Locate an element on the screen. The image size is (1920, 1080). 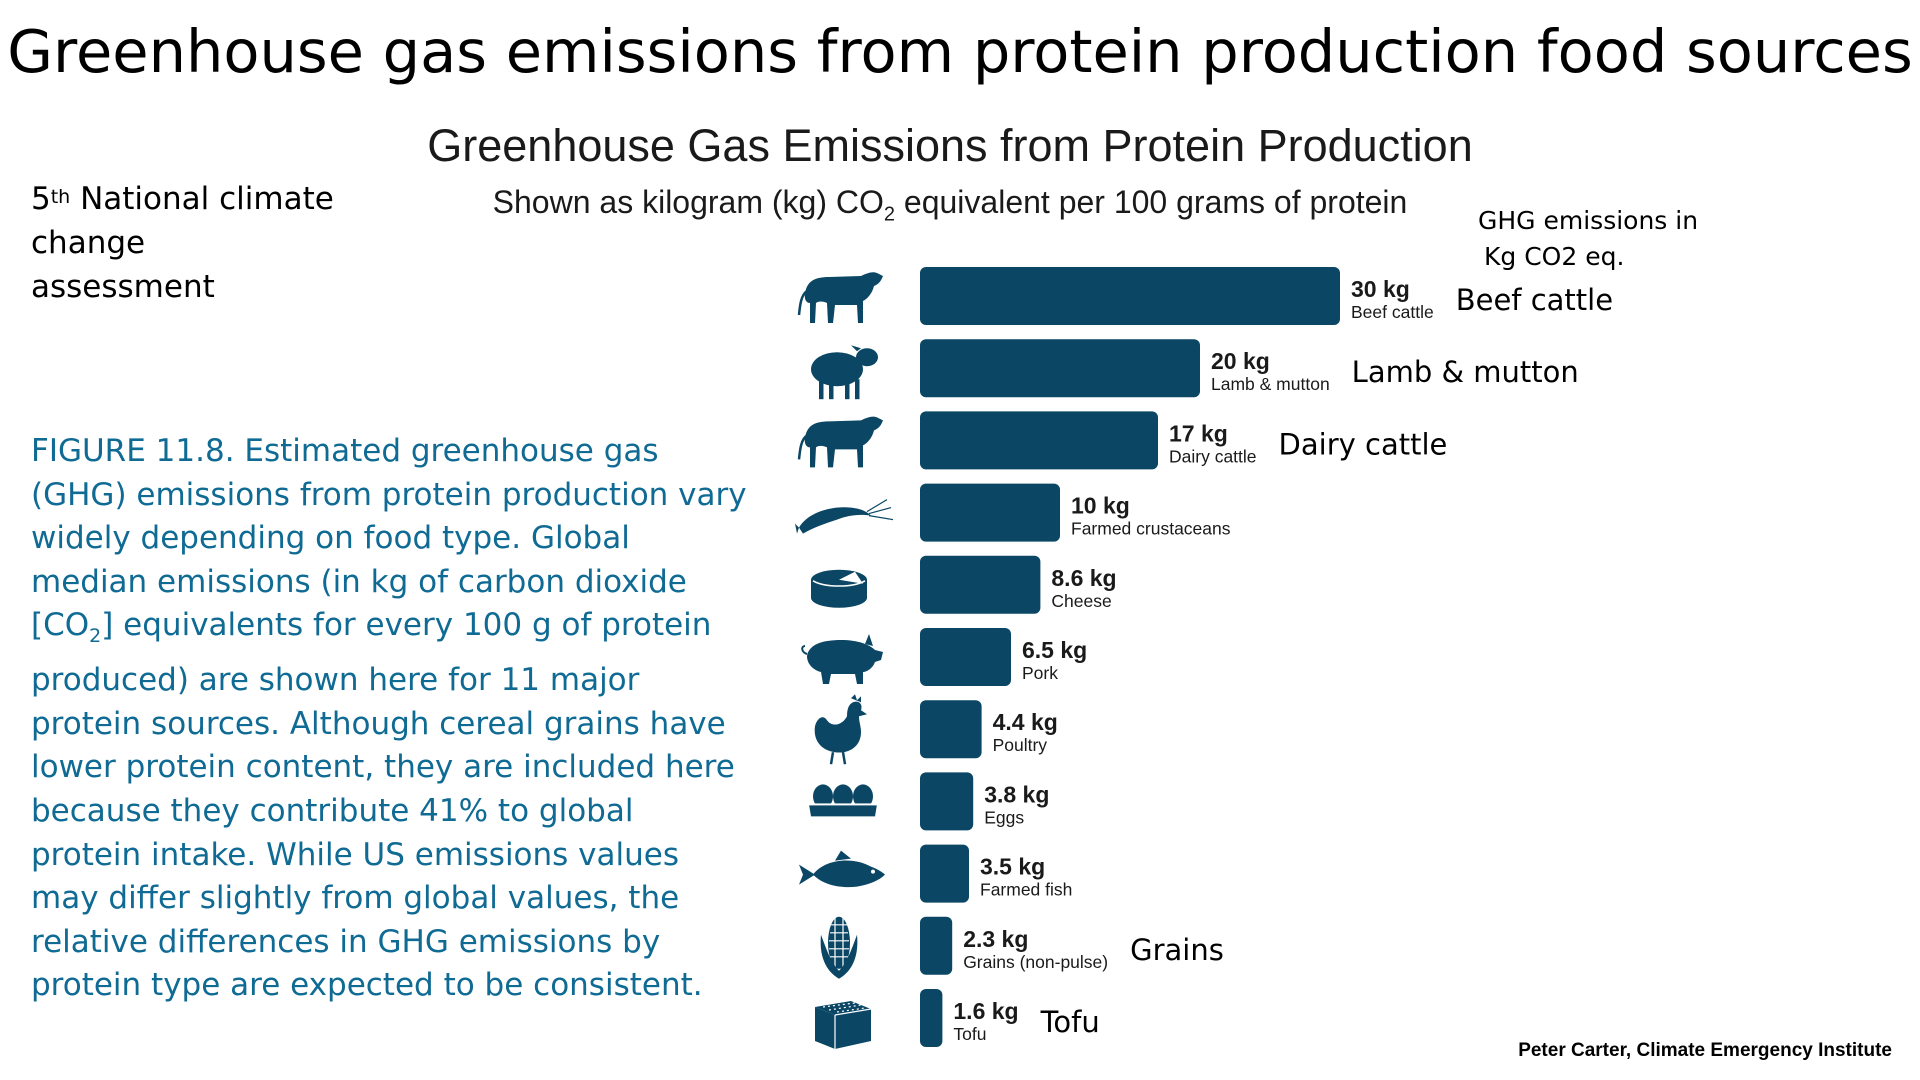
source-note-line1-text: National climate is located at coordinates (202, 199).